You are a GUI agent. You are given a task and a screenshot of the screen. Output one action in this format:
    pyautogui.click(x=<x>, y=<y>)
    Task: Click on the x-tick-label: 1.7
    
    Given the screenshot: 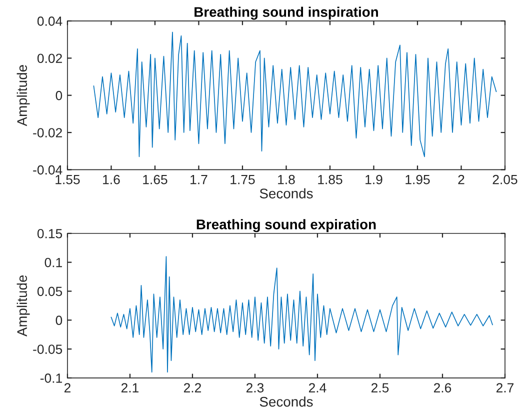 What is the action you would take?
    pyautogui.click(x=199, y=179)
    